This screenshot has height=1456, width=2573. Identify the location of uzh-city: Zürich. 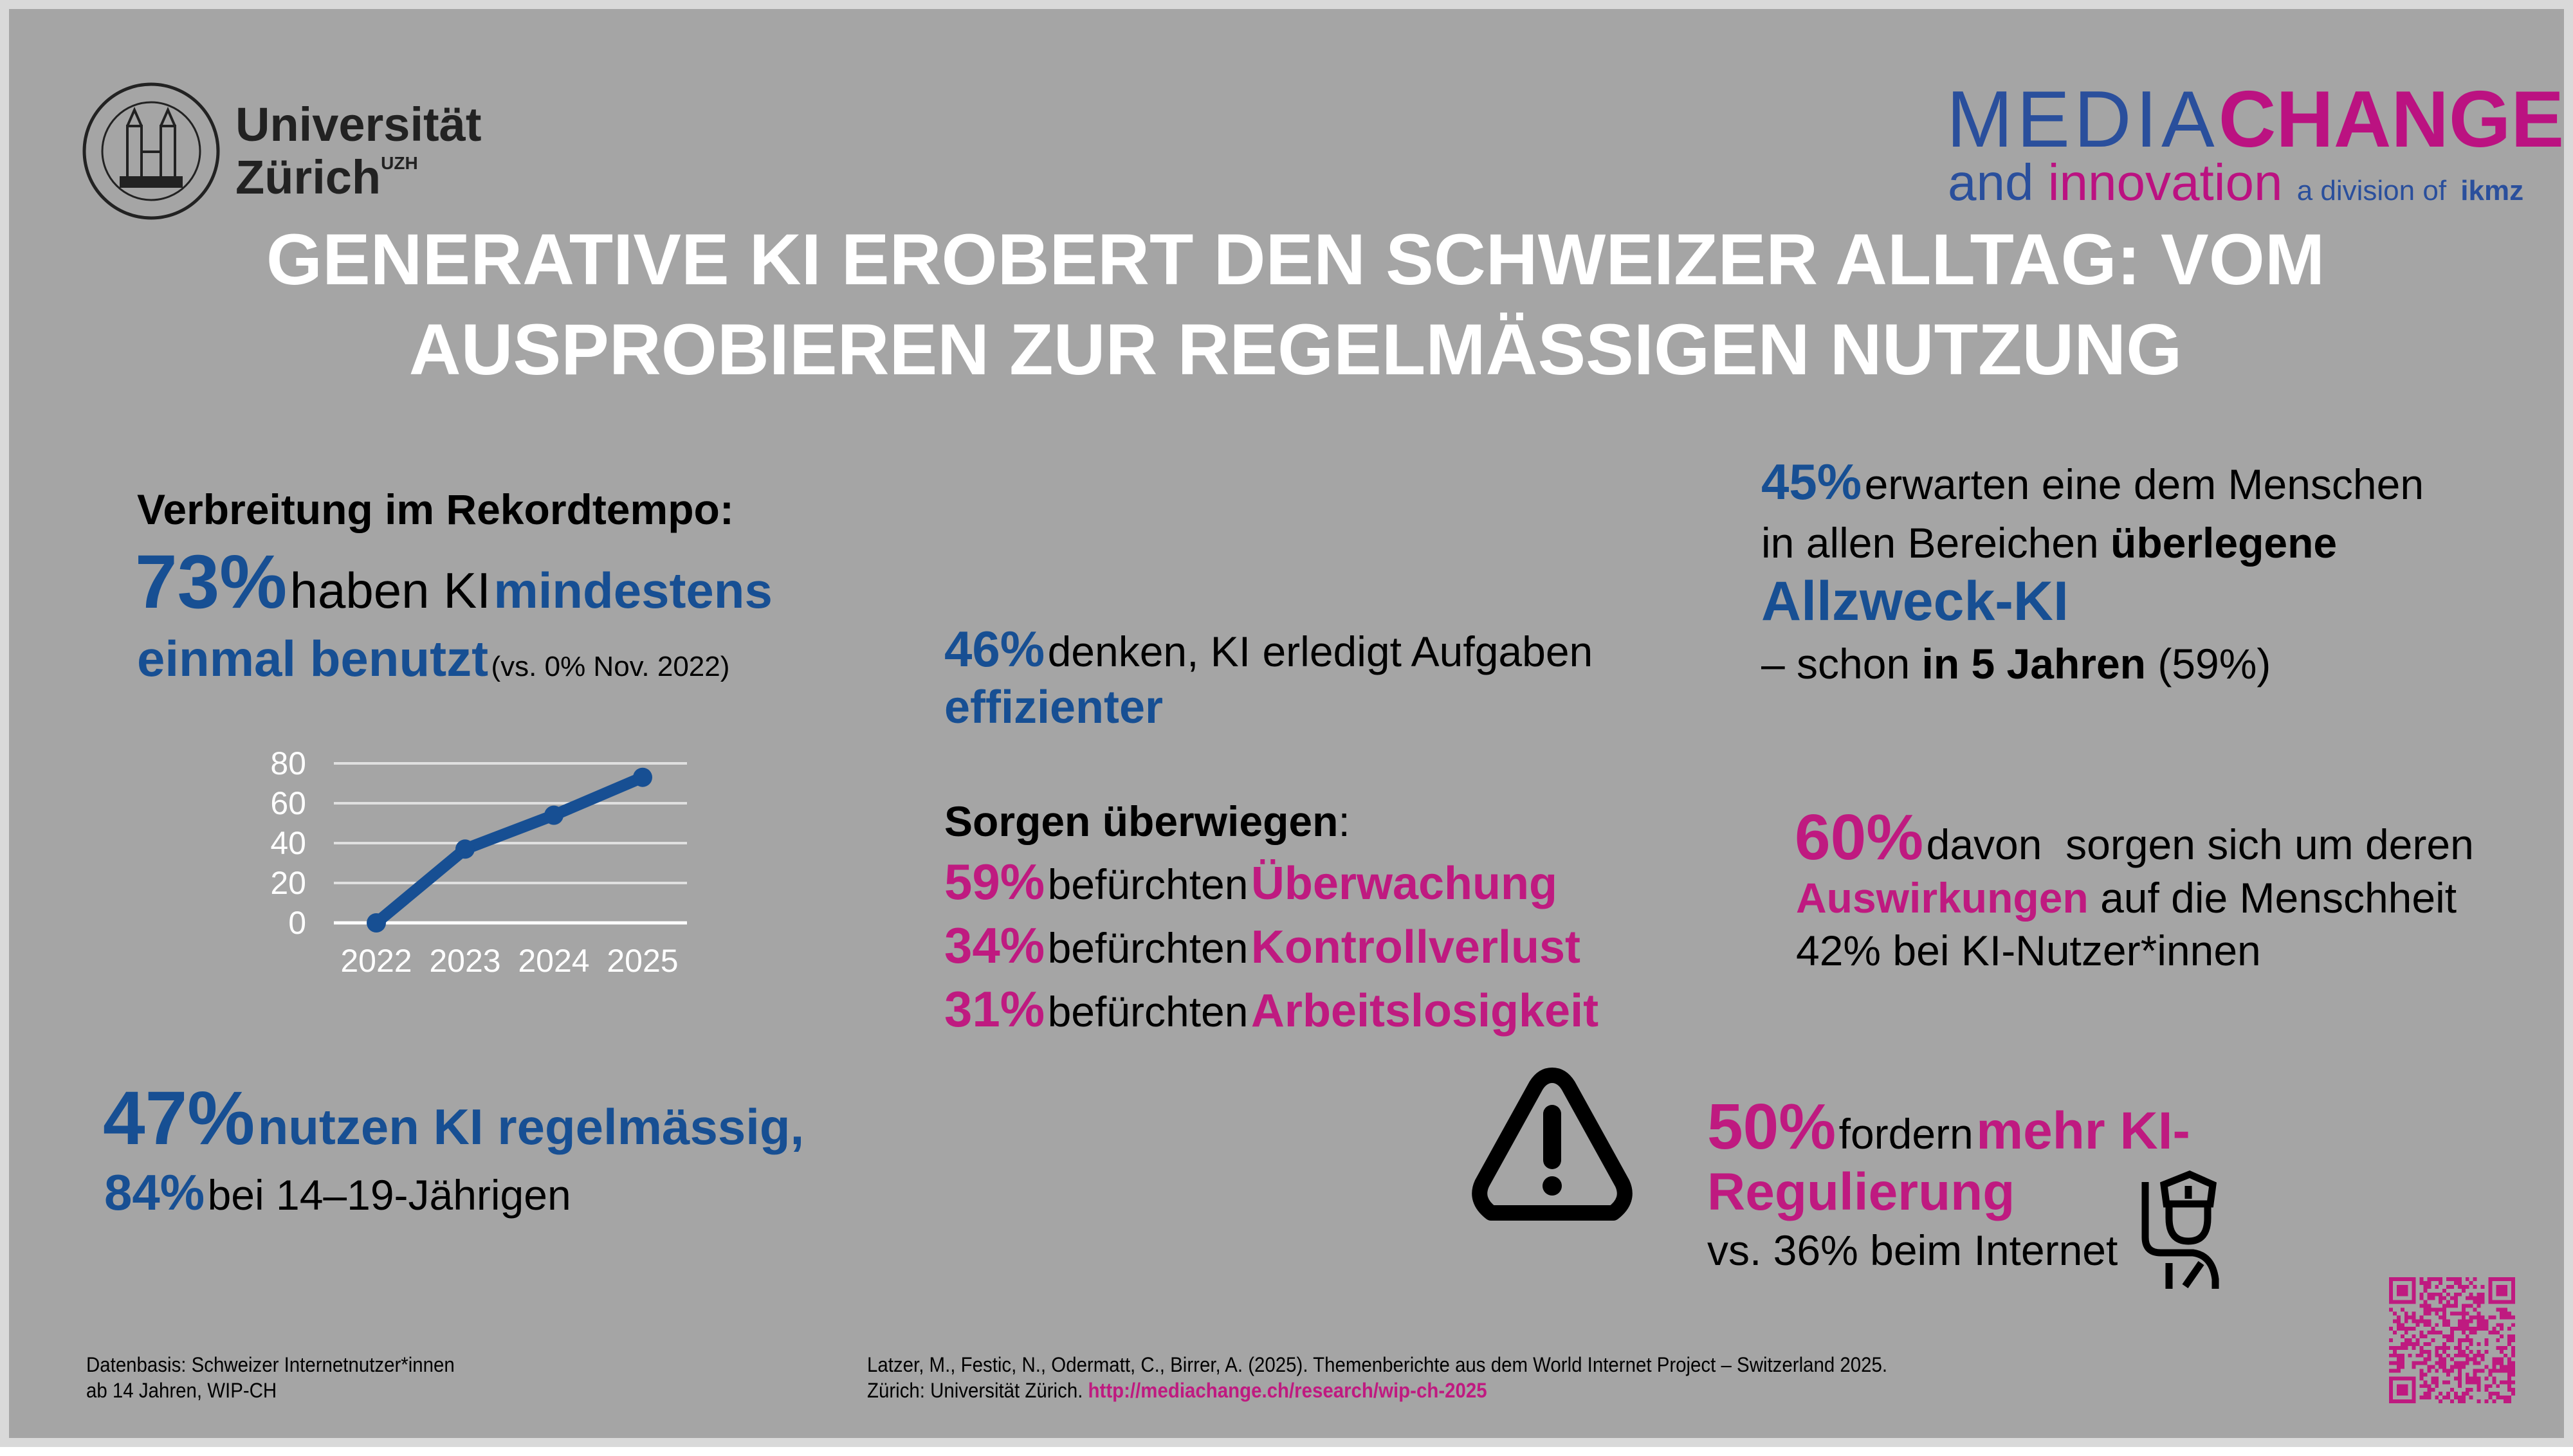
(308, 177).